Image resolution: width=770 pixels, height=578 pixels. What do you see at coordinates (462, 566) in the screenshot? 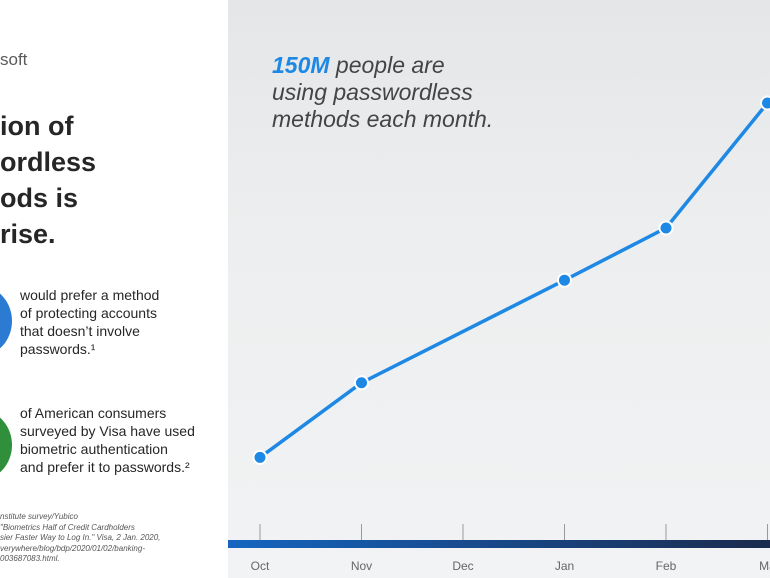
I see `x-tick-label: Dec` at bounding box center [462, 566].